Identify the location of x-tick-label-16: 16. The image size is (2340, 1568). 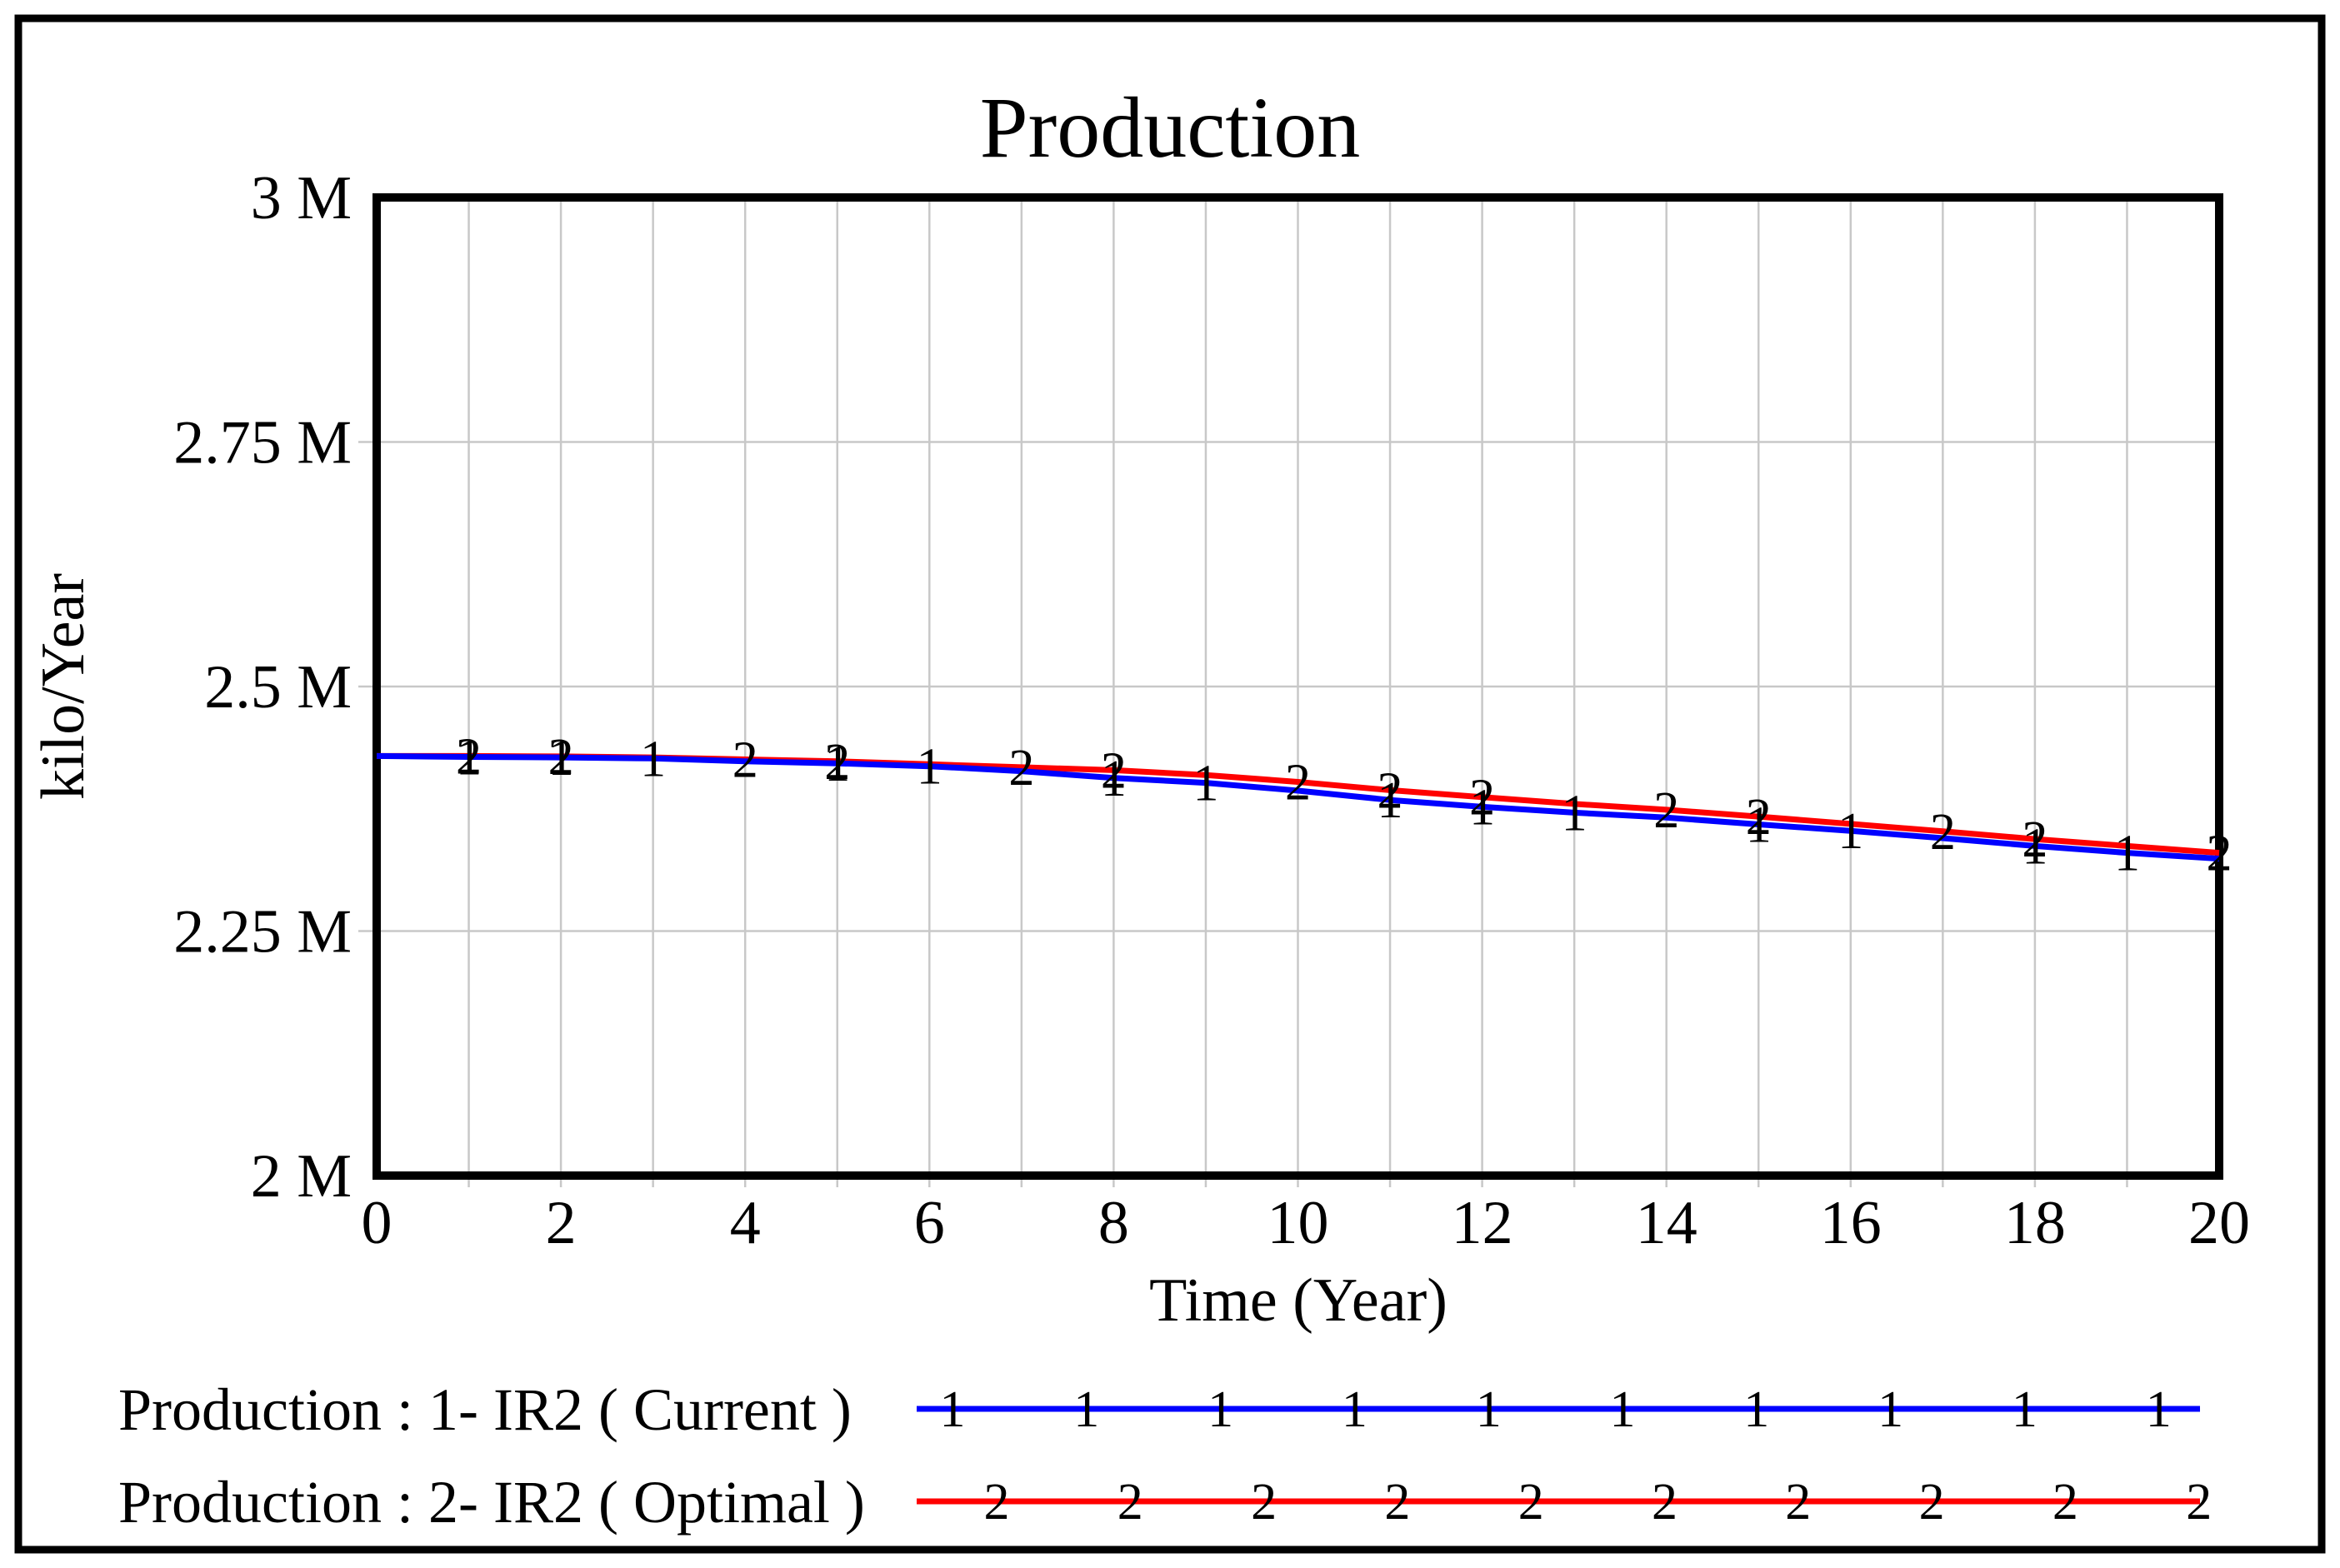
(1851, 1223).